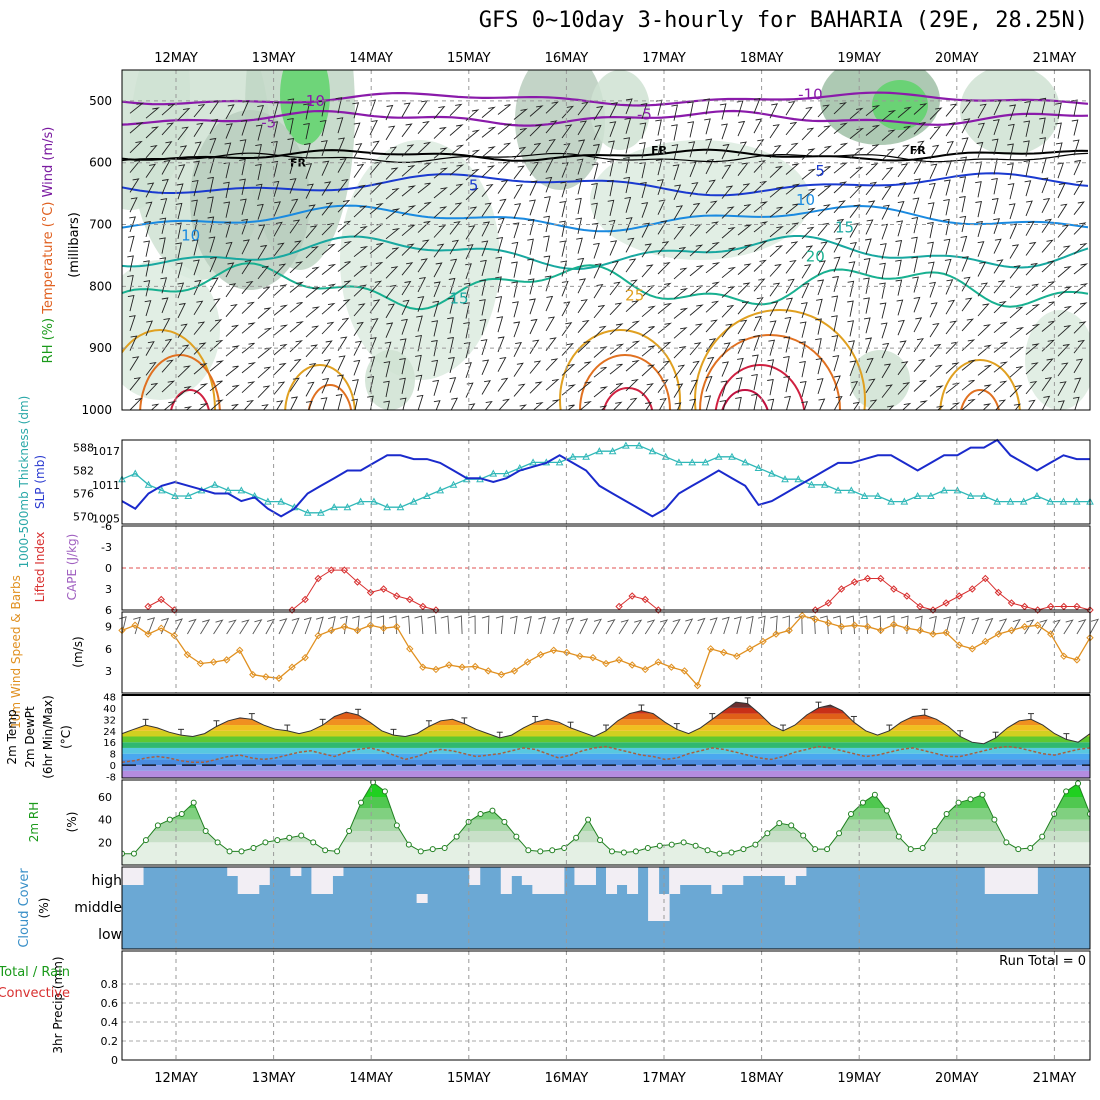  What do you see at coordinates (810, 95) in the screenshot?
I see `isotherm-label: -10` at bounding box center [810, 95].